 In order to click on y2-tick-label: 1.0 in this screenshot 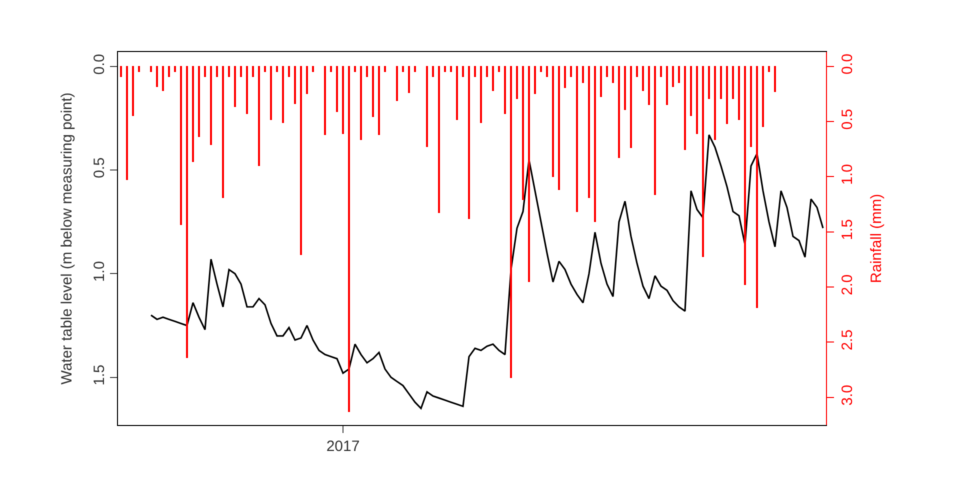, I will do `click(847, 174)`.